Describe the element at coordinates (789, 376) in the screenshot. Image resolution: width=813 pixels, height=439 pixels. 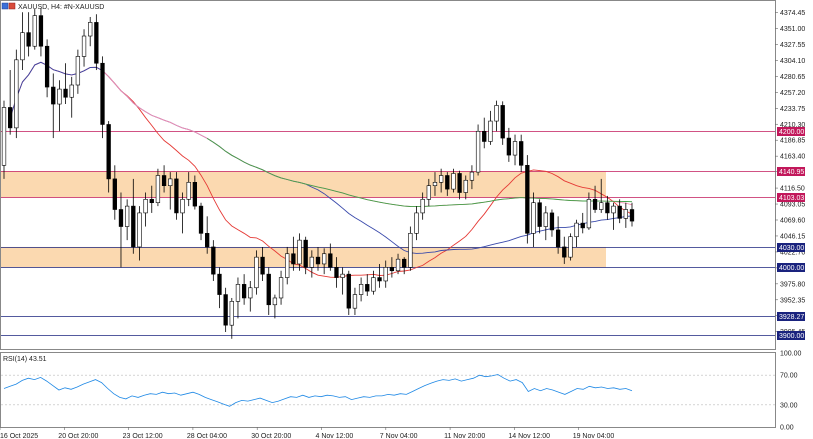
I see `rsi-tick-label: 70.00` at that location.